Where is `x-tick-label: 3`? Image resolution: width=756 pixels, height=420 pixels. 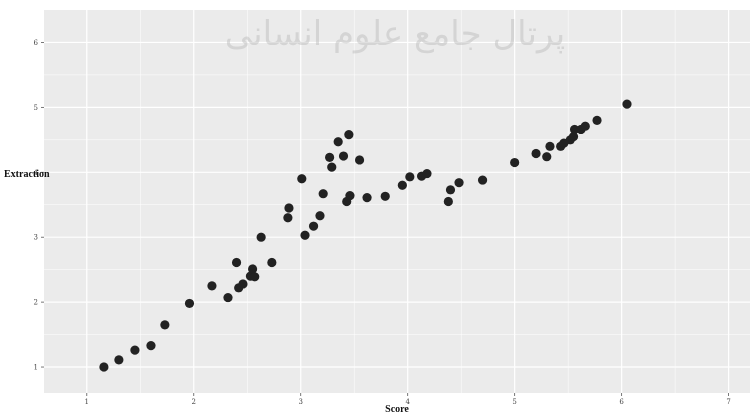
x-tick-label: 3 is located at coordinates (300, 402).